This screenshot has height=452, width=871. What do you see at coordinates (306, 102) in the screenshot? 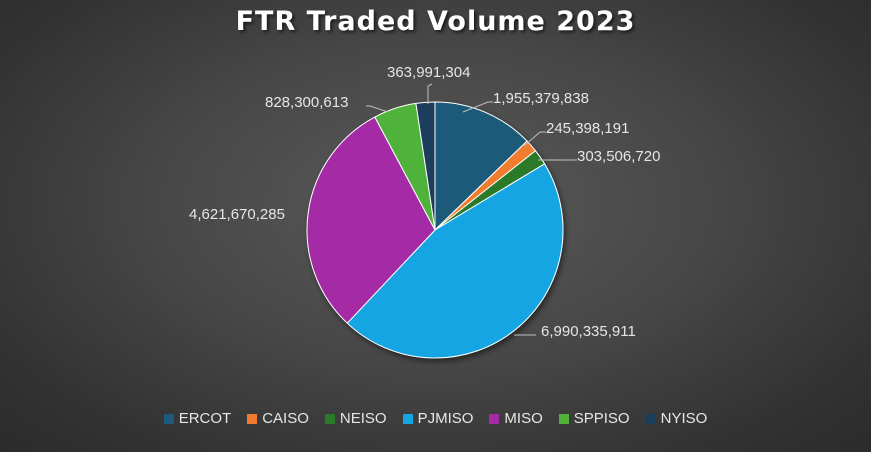
I see `data-label-sppiso: 828,300,613` at bounding box center [306, 102].